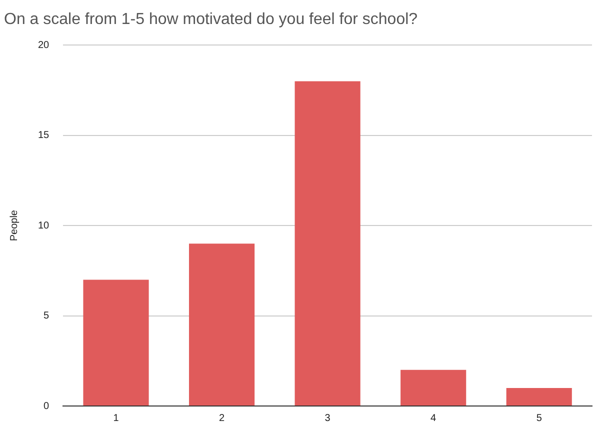  Describe the element at coordinates (44, 136) in the screenshot. I see `y-tick-label: 15` at that location.